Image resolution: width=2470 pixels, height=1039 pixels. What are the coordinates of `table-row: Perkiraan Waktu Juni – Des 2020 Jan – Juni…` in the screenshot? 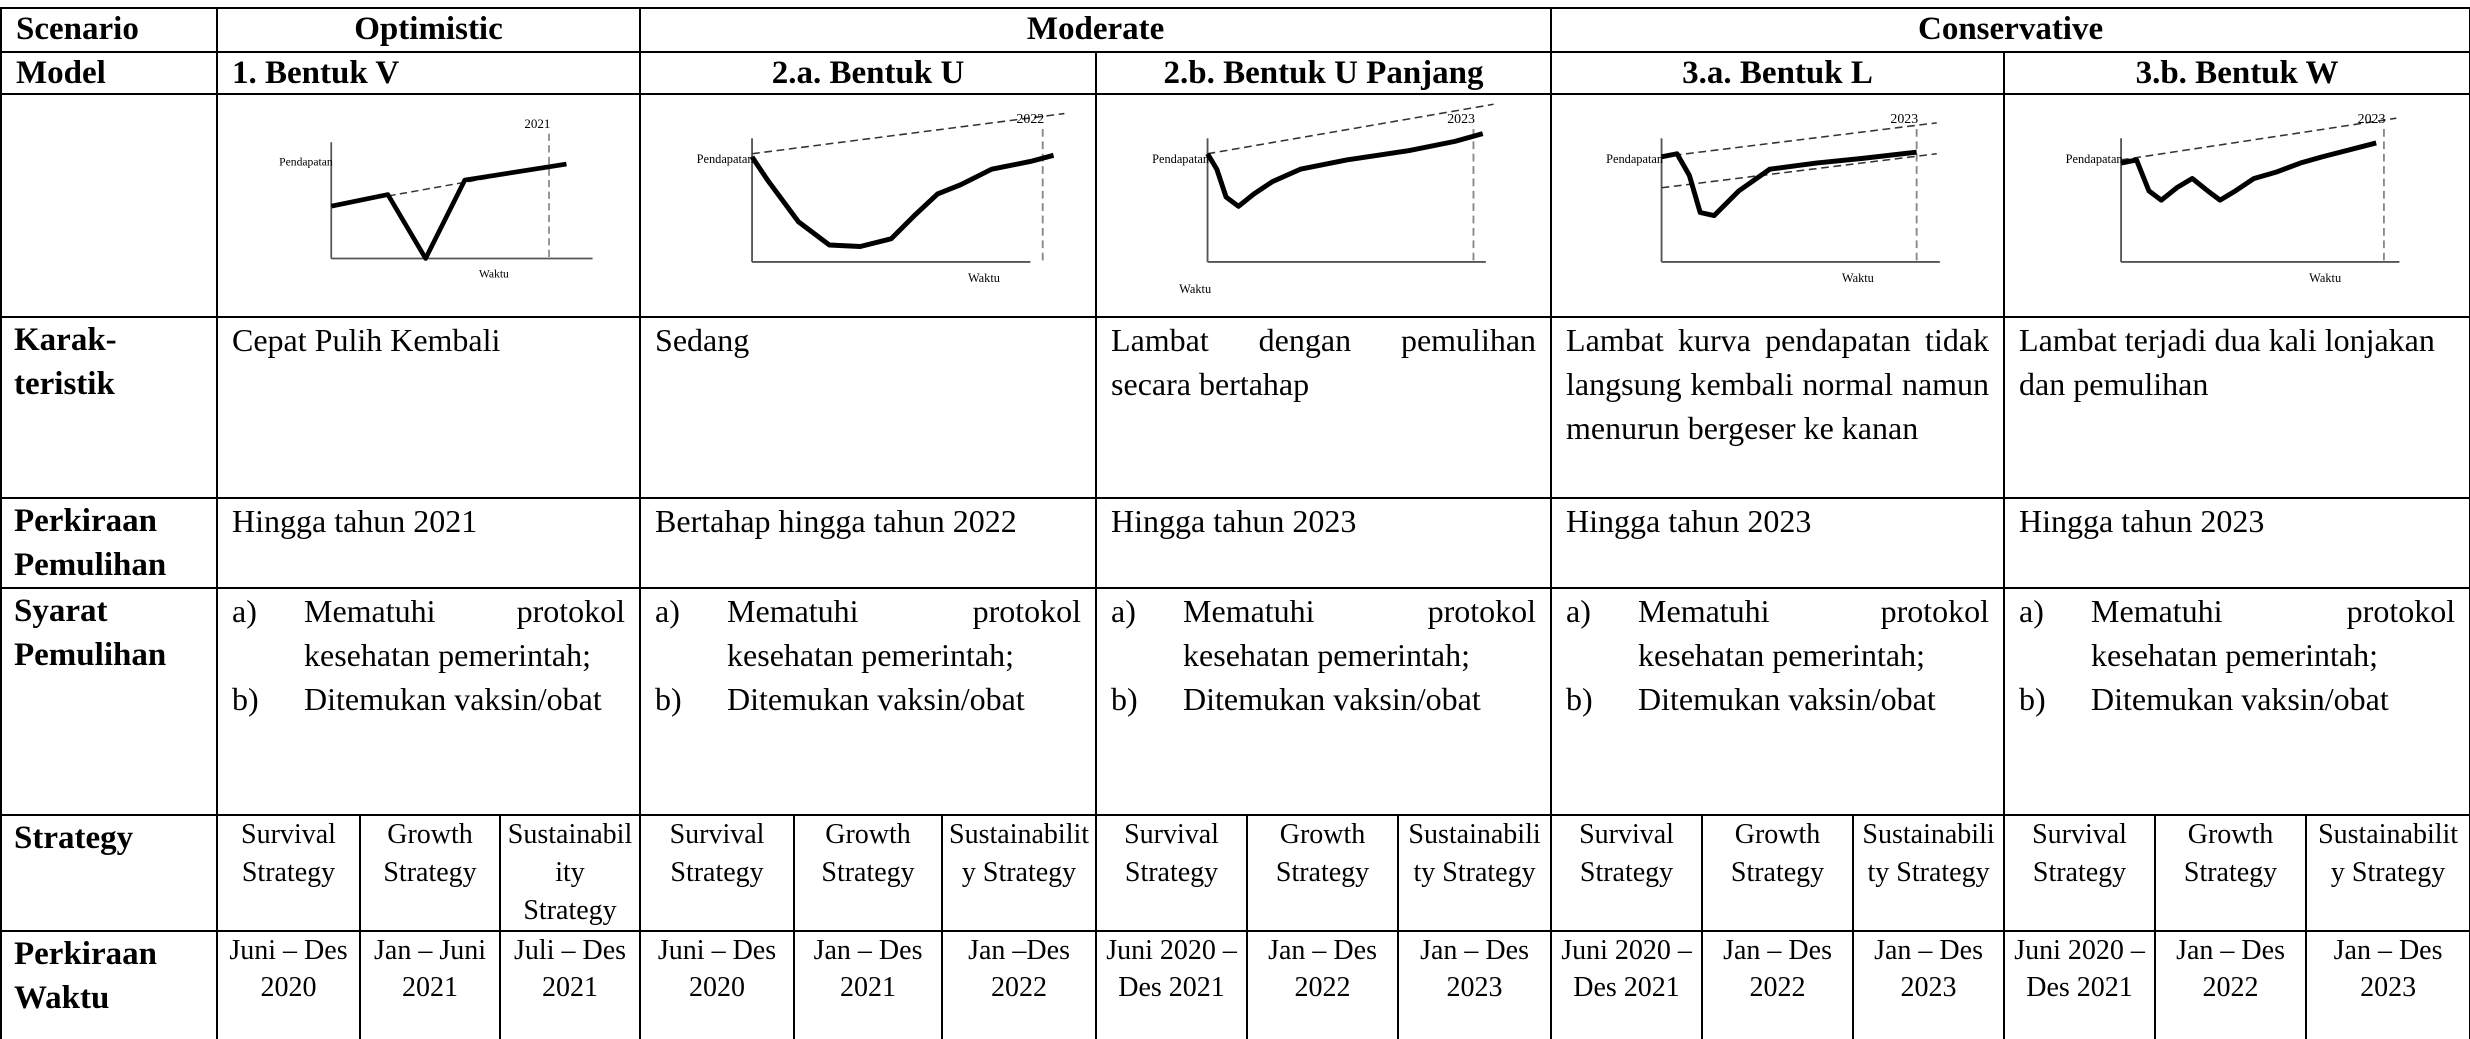 It's located at (1235, 984).